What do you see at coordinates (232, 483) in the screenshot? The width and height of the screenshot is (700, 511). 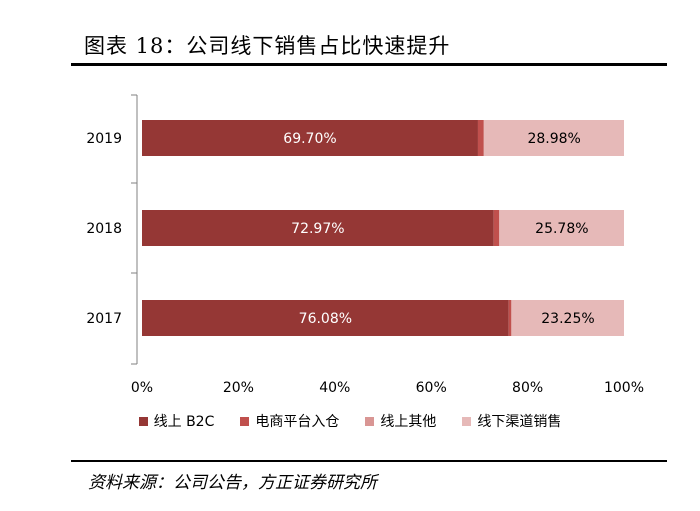 I see `source-note: 资料来源：公司公告，方正证券研究所` at bounding box center [232, 483].